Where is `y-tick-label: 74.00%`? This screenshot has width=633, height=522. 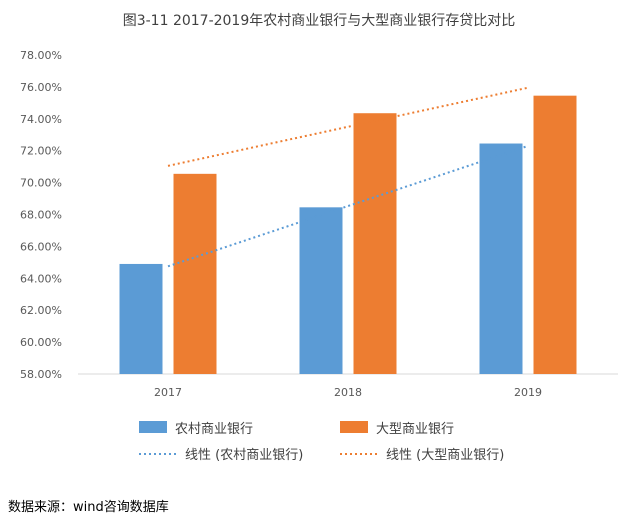 y-tick-label: 74.00% is located at coordinates (41, 119).